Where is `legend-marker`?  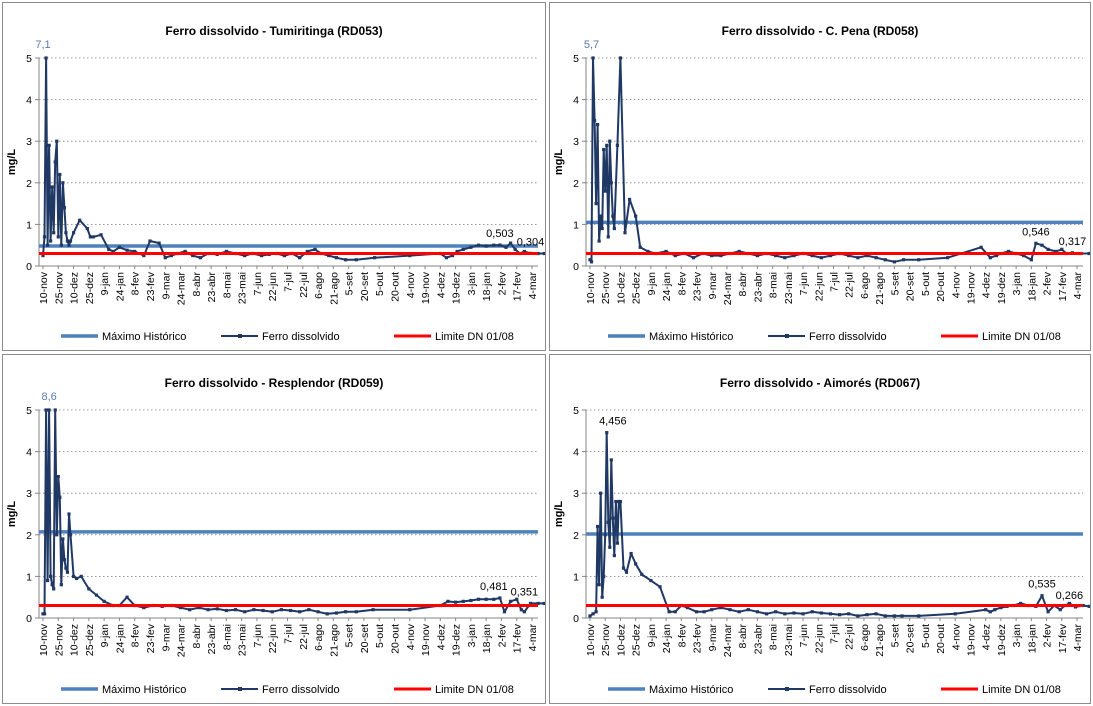 legend-marker is located at coordinates (240, 336).